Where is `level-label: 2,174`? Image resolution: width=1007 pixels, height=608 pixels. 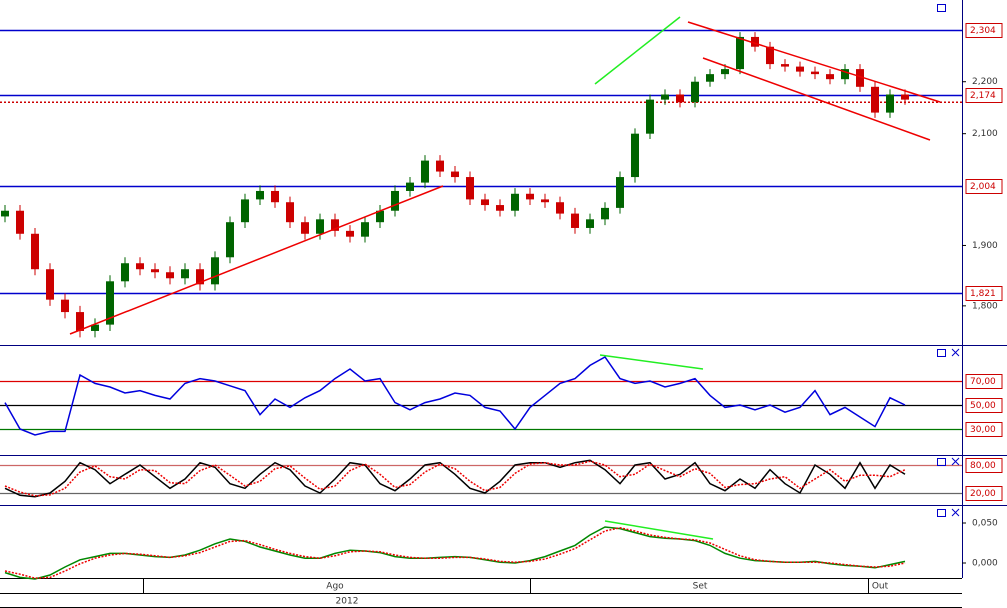 level-label: 2,174 is located at coordinates (983, 96).